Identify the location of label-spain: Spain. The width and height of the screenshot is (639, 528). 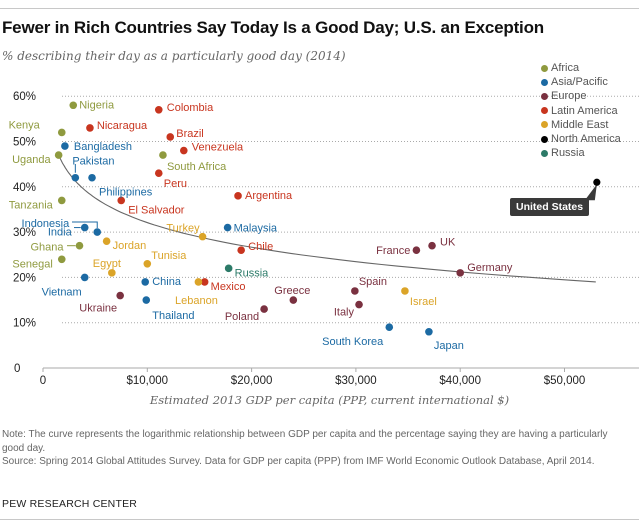
(373, 282).